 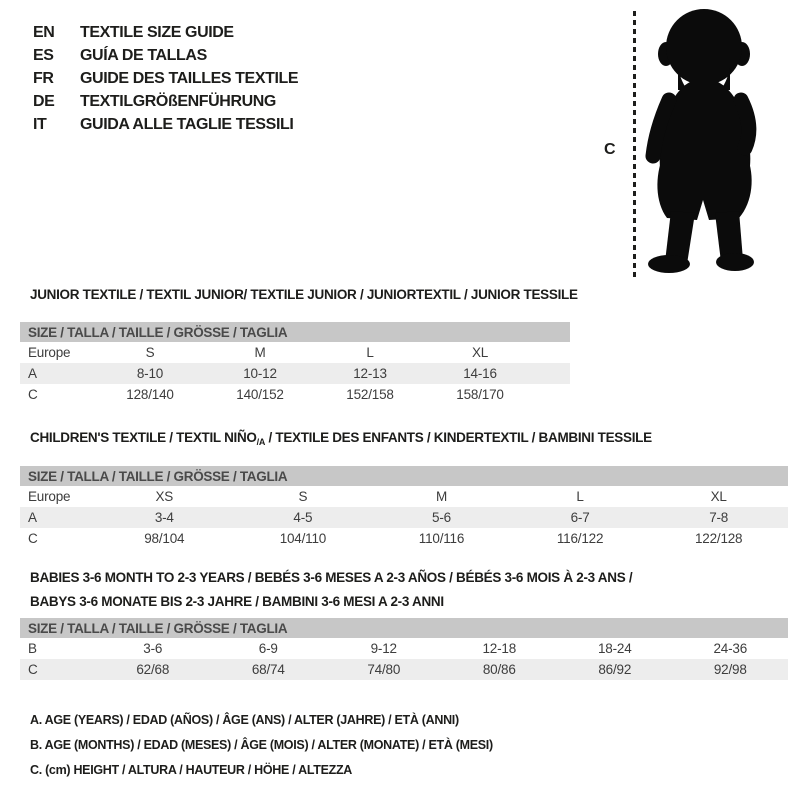 I want to click on height-cell: 86/92, so click(x=615, y=669).